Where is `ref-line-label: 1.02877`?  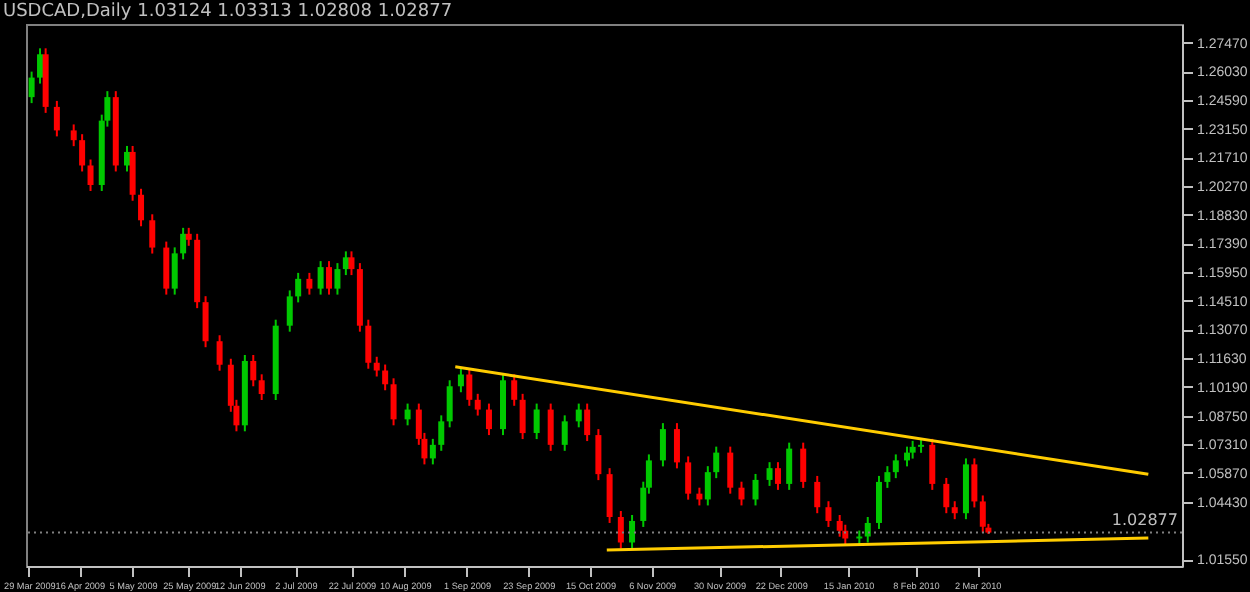
ref-line-label: 1.02877 is located at coordinates (1144, 519).